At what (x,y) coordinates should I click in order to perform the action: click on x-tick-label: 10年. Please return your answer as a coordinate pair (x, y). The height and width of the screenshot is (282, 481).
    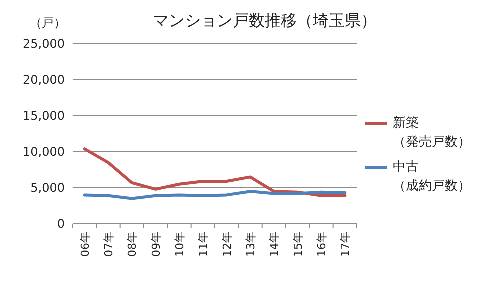
    Looking at the image, I should click on (180, 244).